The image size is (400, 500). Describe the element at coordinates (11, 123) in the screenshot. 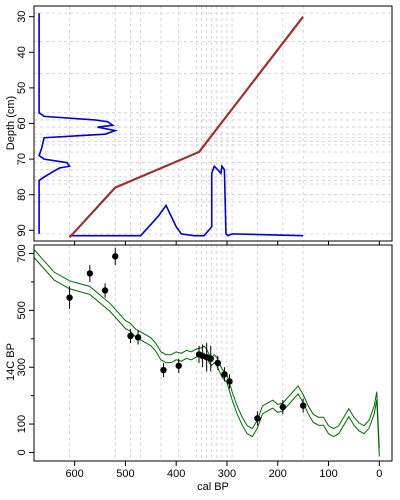

I see `depth-axis-title: Depth (cm)` at that location.